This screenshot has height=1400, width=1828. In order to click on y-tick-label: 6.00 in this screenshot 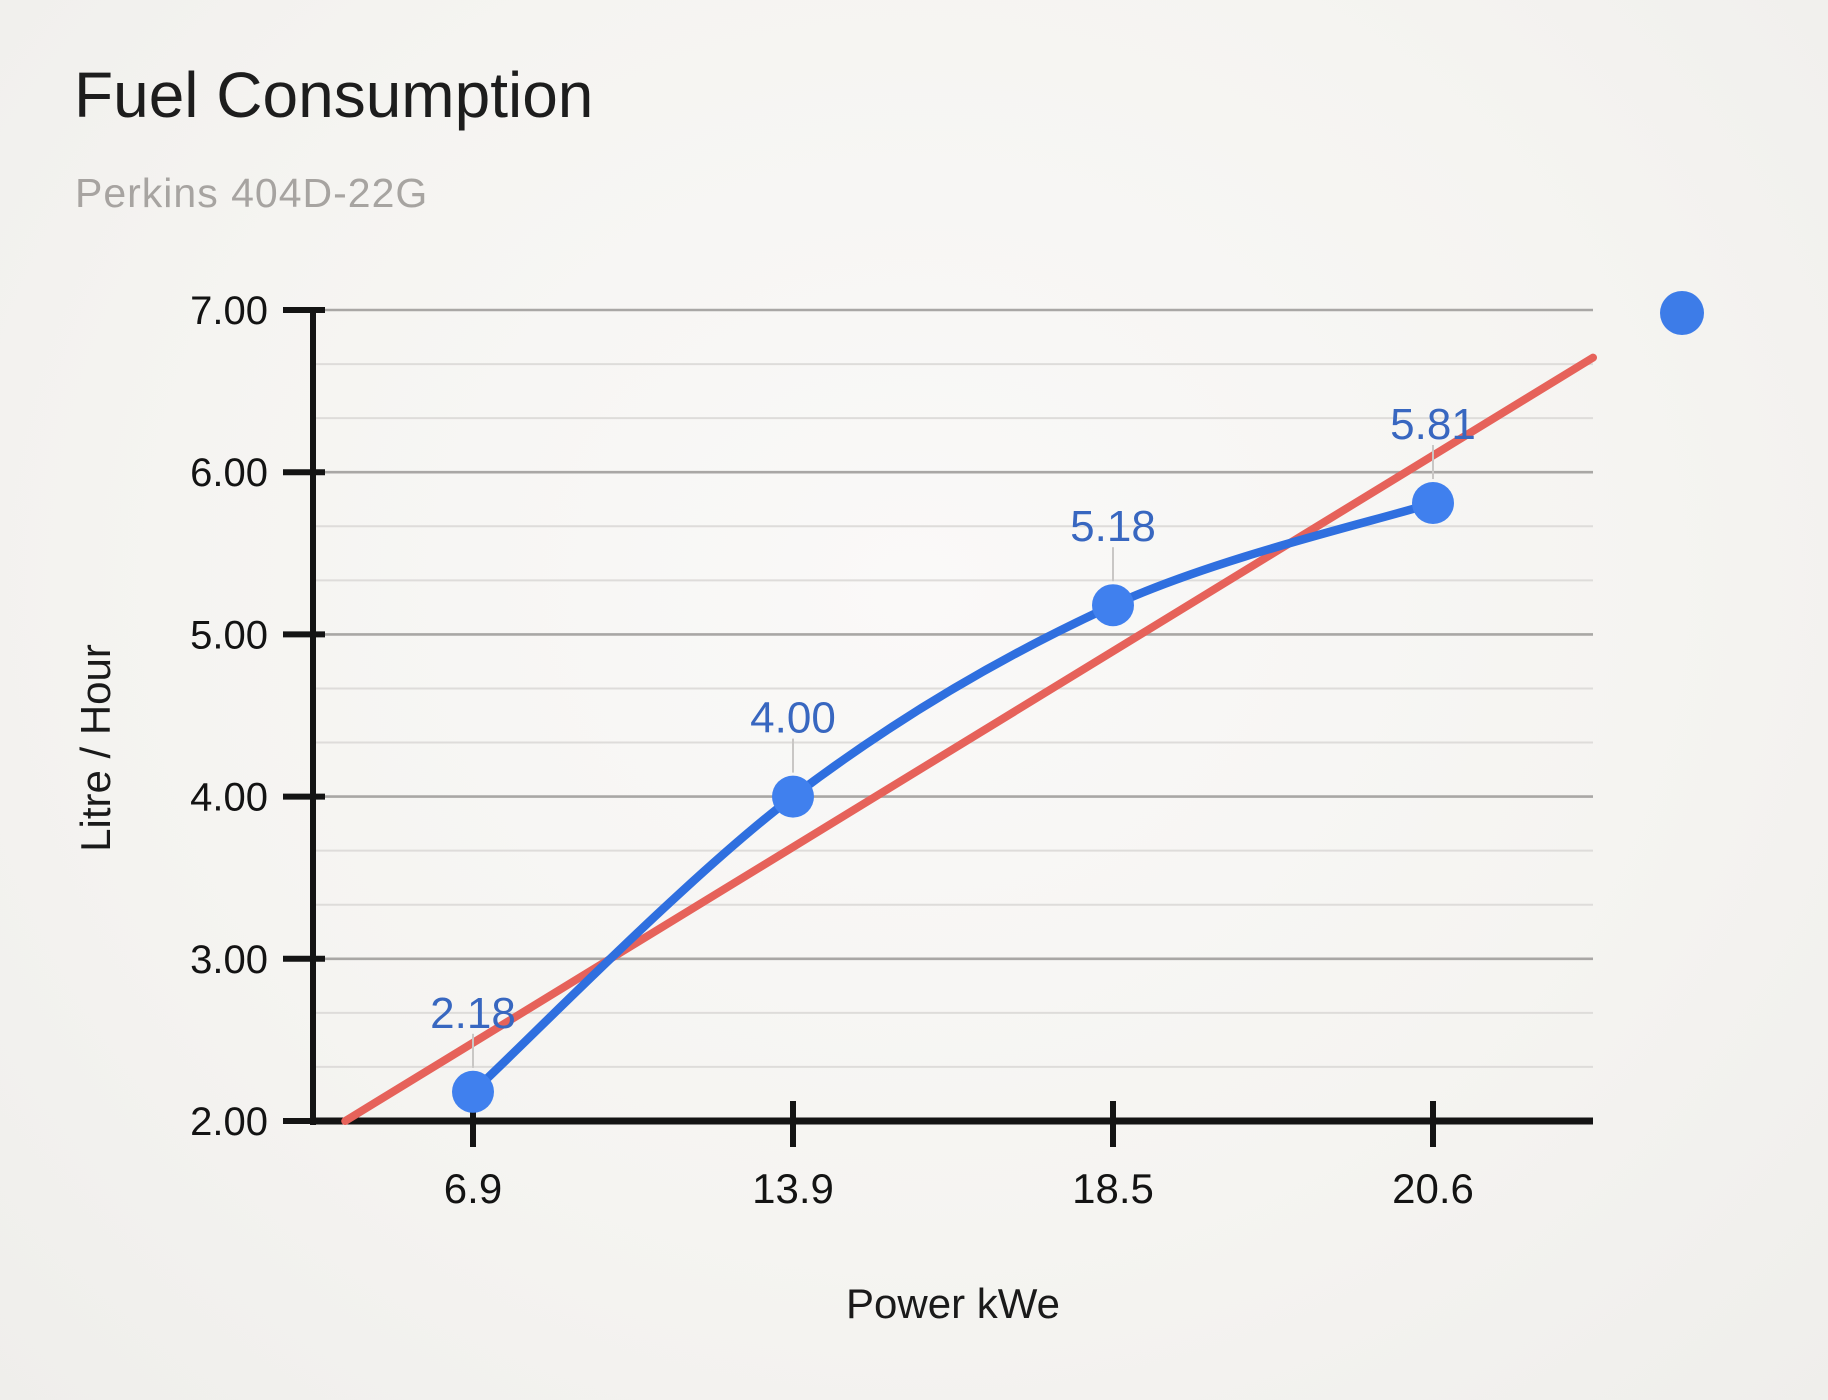, I will do `click(229, 473)`.